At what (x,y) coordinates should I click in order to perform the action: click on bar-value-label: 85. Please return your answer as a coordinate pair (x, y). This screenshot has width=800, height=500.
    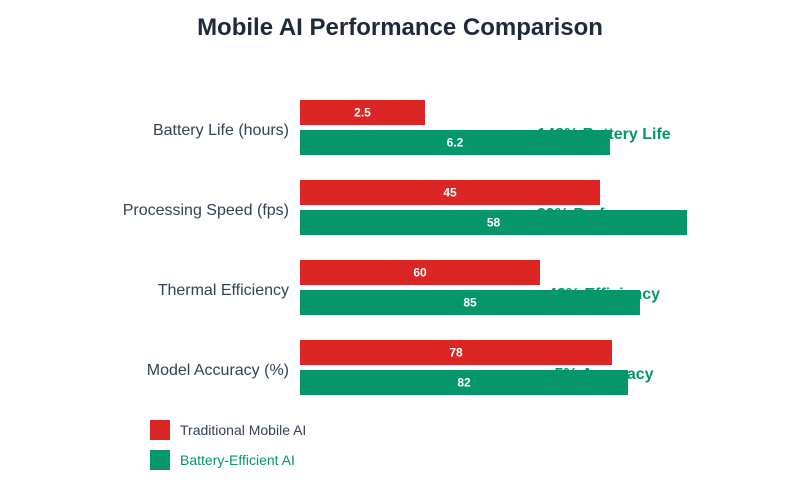
    Looking at the image, I should click on (470, 303).